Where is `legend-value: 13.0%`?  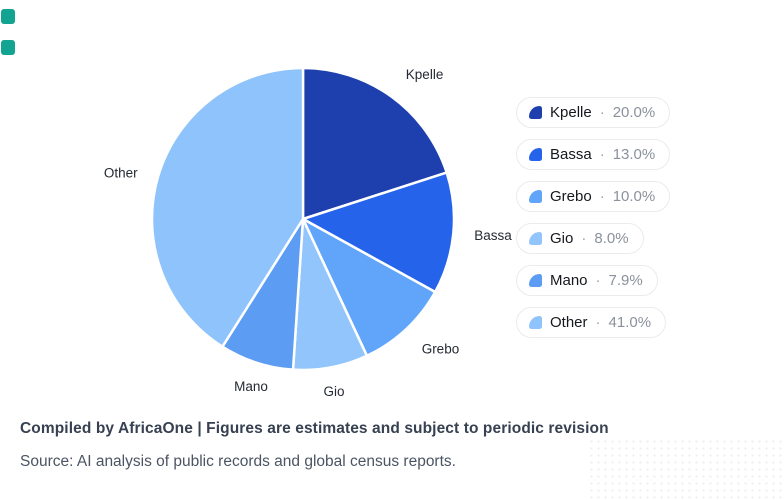 legend-value: 13.0% is located at coordinates (634, 154).